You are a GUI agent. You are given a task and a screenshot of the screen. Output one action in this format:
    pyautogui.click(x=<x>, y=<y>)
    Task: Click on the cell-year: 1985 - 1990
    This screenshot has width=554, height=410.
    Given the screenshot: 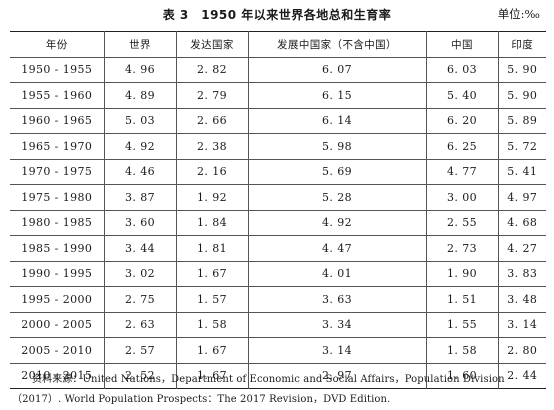 What is the action you would take?
    pyautogui.click(x=57, y=248)
    